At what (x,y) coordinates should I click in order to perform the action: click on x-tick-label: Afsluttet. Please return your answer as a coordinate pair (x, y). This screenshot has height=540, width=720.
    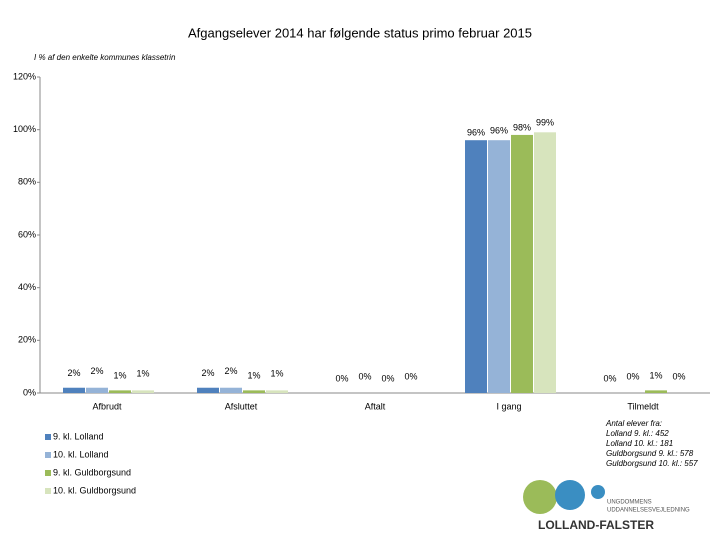
    Looking at the image, I should click on (241, 406).